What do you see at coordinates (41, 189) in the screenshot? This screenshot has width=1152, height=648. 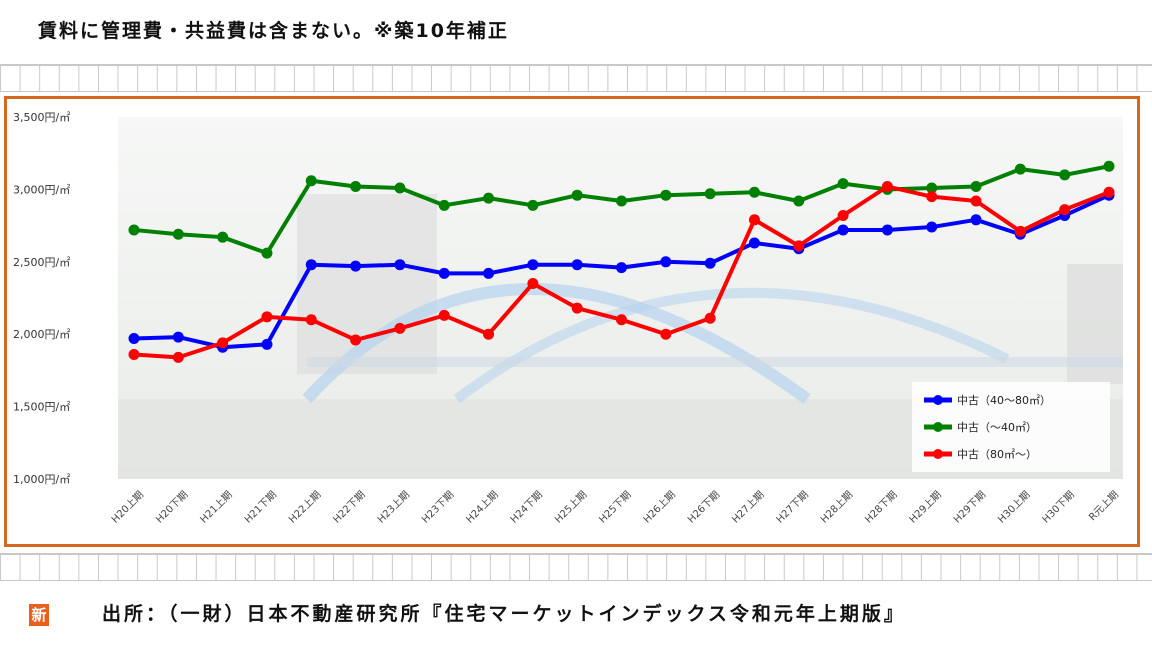 I see `y-tick-label: 3,000円/㎡` at bounding box center [41, 189].